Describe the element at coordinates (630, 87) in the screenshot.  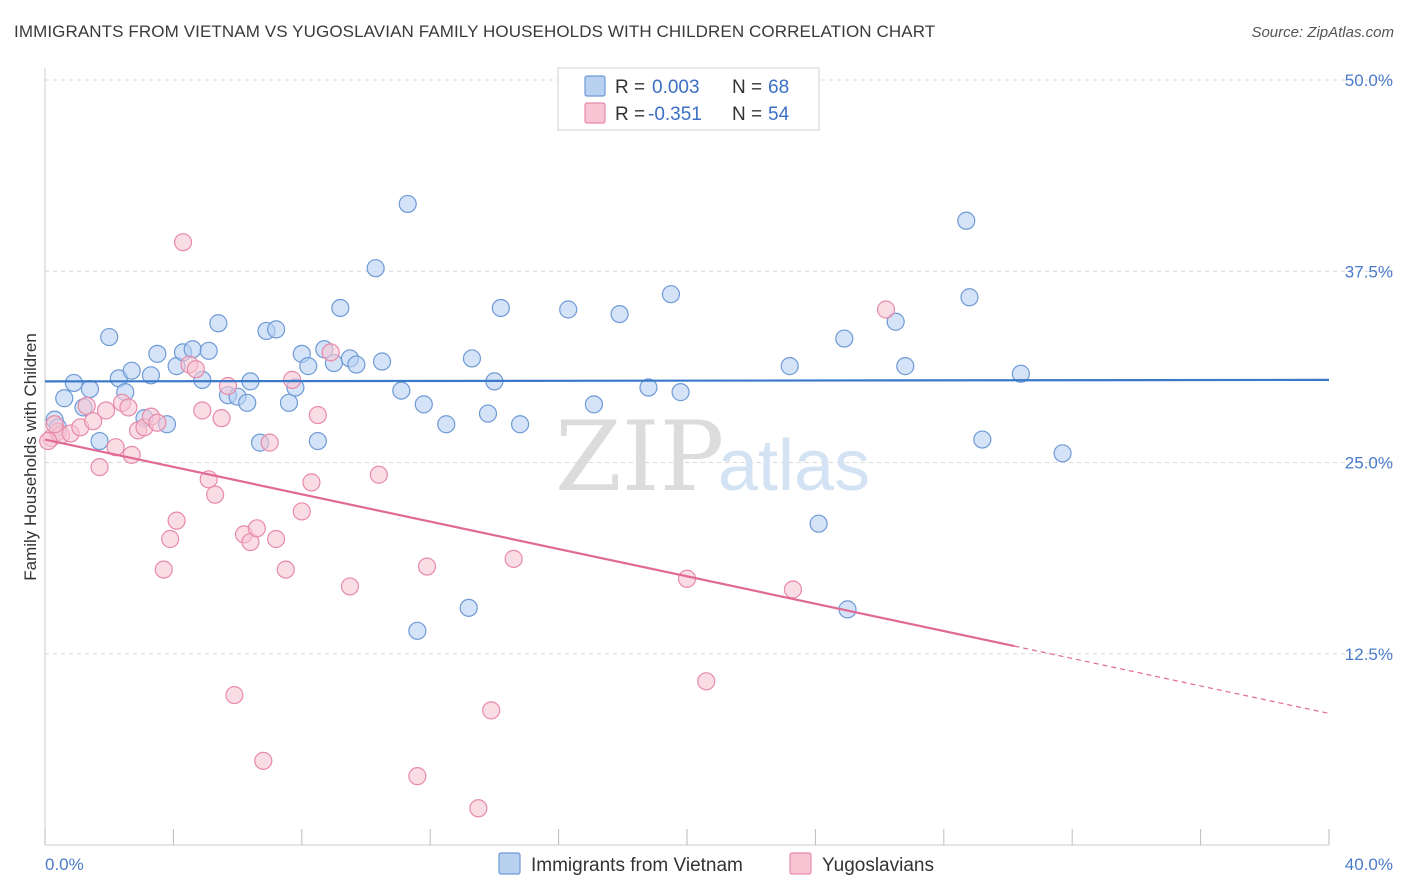
I see `legend-r-label-vietnam: R =` at that location.